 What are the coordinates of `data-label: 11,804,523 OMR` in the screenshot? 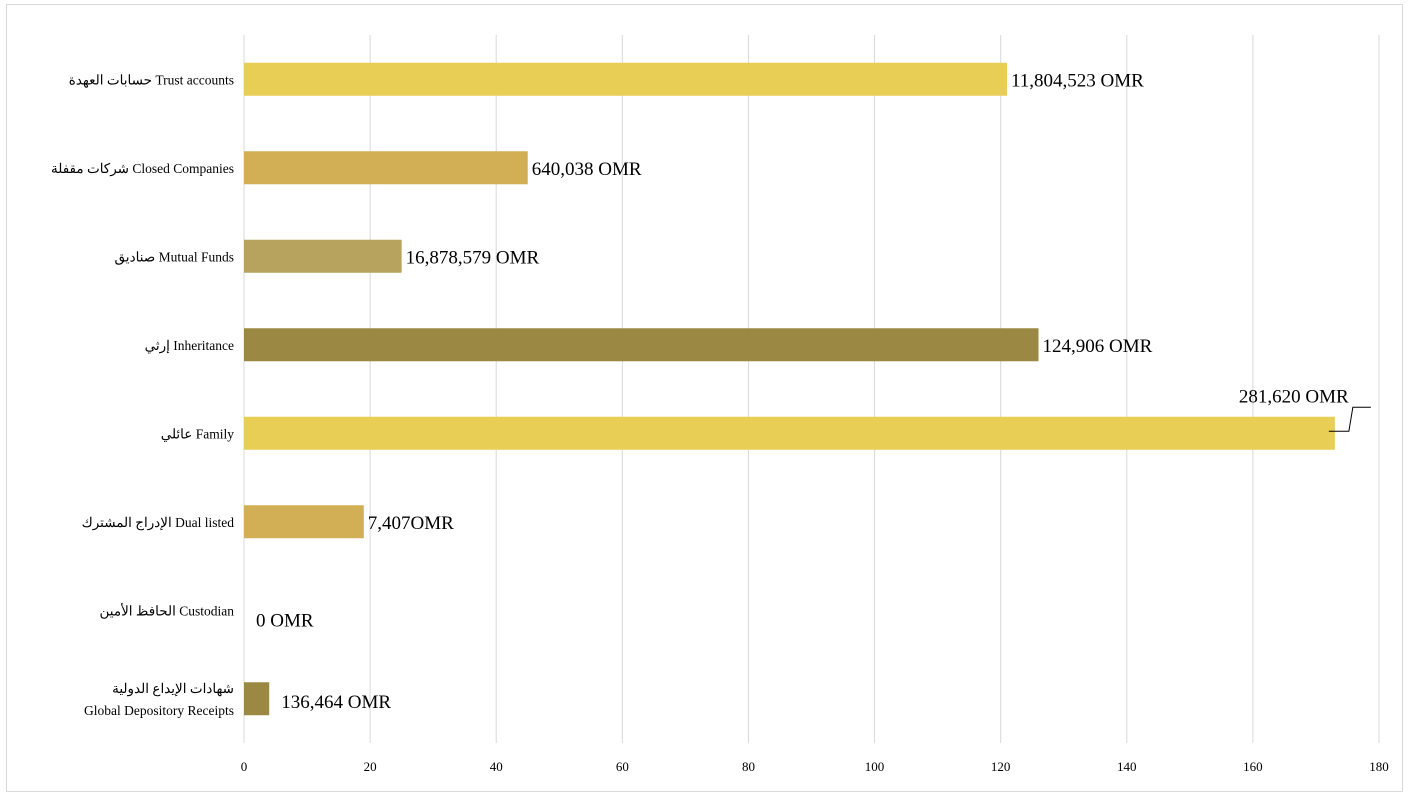 It's located at (1077, 80).